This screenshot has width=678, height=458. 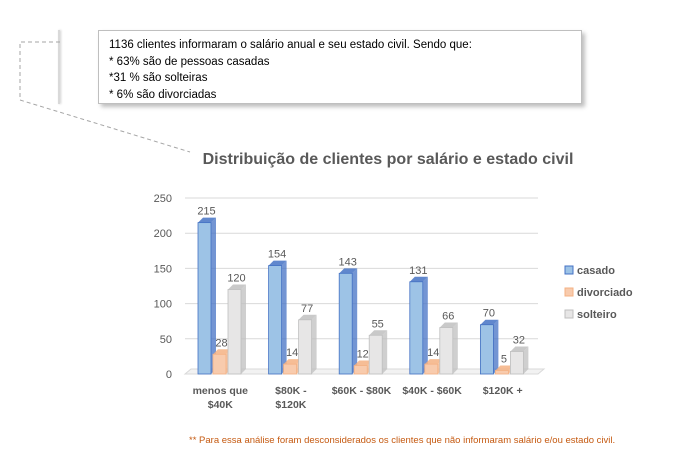 What do you see at coordinates (432, 391) in the screenshot?
I see `x-tick-label: $40K - $60K` at bounding box center [432, 391].